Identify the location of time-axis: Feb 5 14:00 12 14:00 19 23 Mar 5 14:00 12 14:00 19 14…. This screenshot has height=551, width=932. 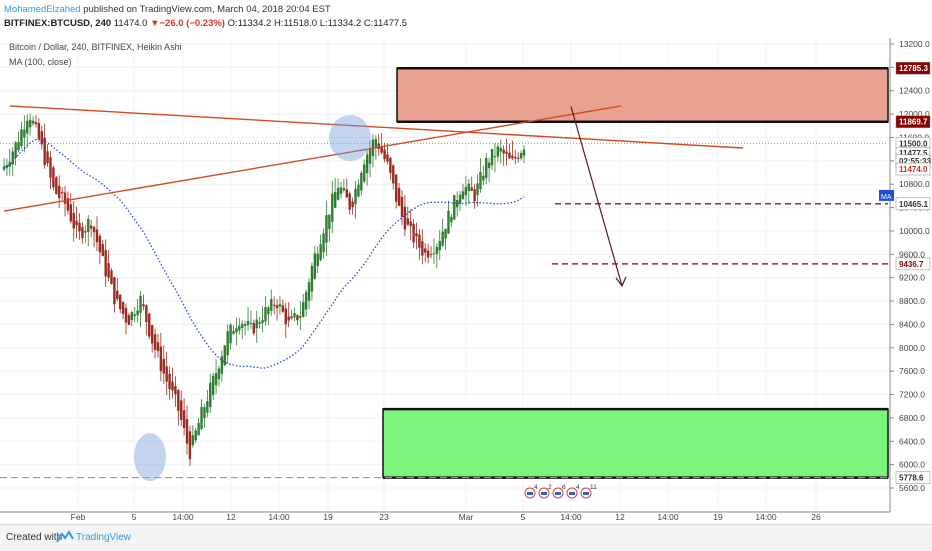
(445, 516).